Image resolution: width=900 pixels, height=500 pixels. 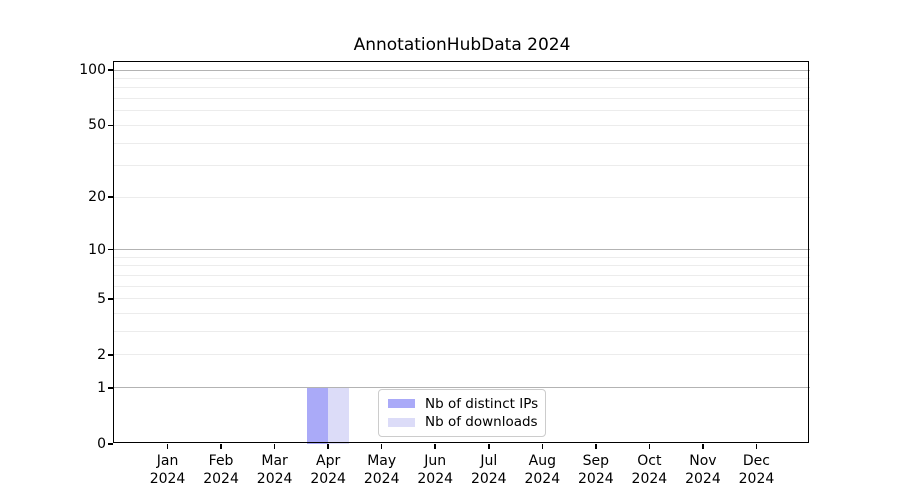 I want to click on legend-item: Nb of downloads, so click(x=463, y=422).